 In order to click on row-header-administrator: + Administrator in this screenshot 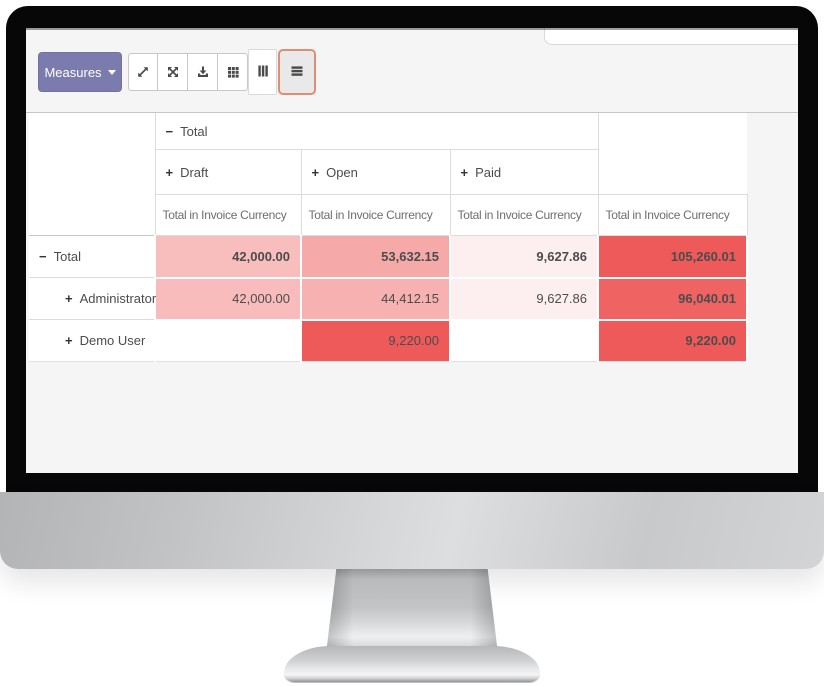, I will do `click(93, 298)`.